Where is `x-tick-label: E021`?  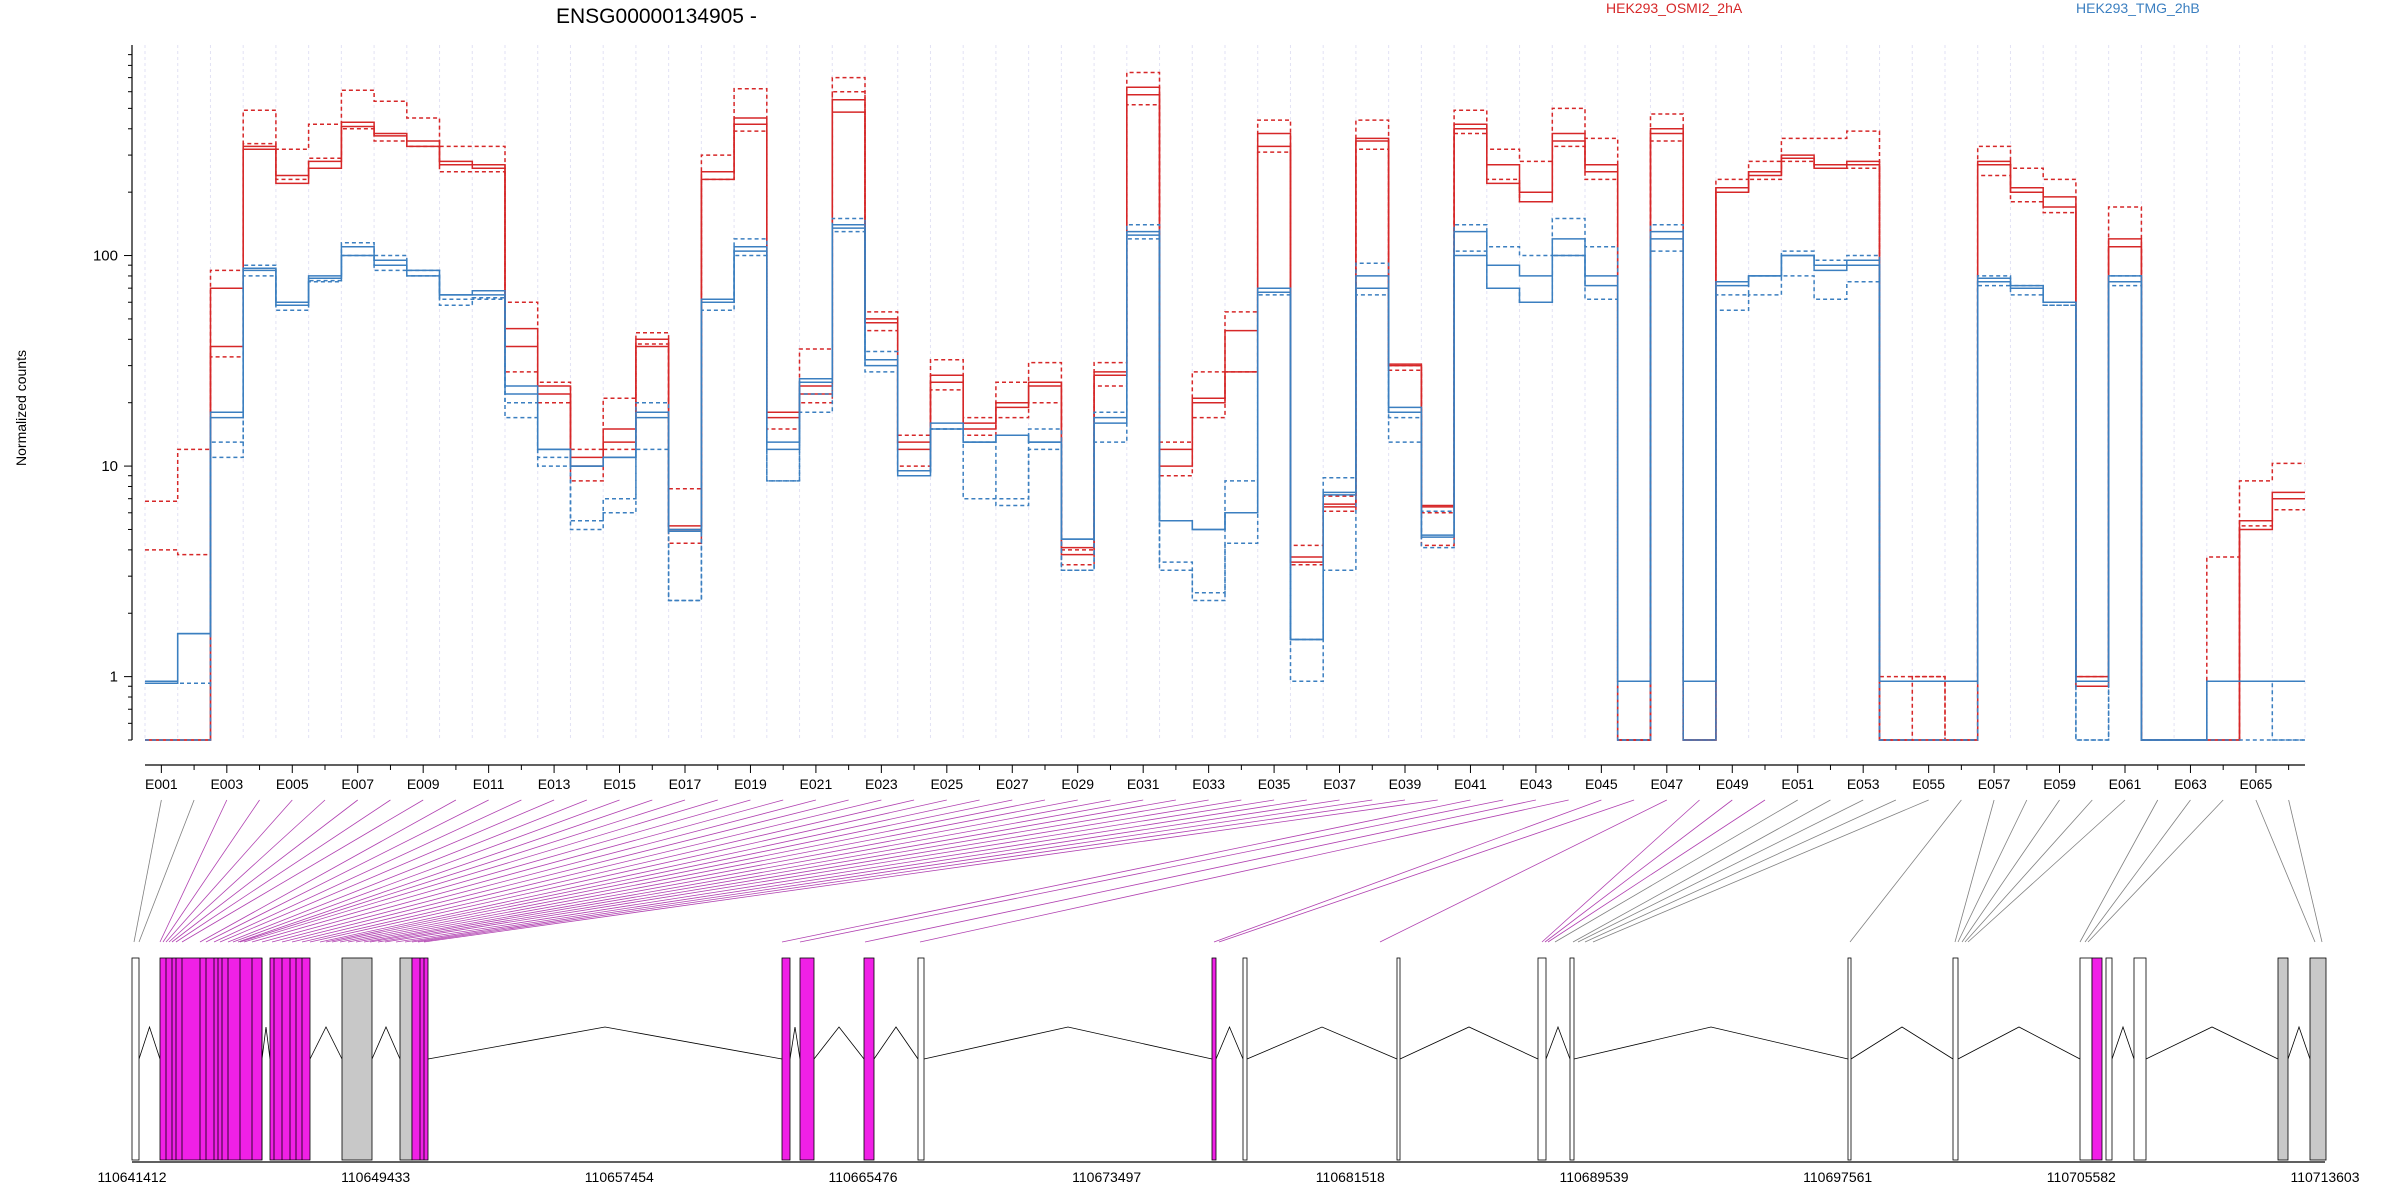 x-tick-label: E021 is located at coordinates (816, 784).